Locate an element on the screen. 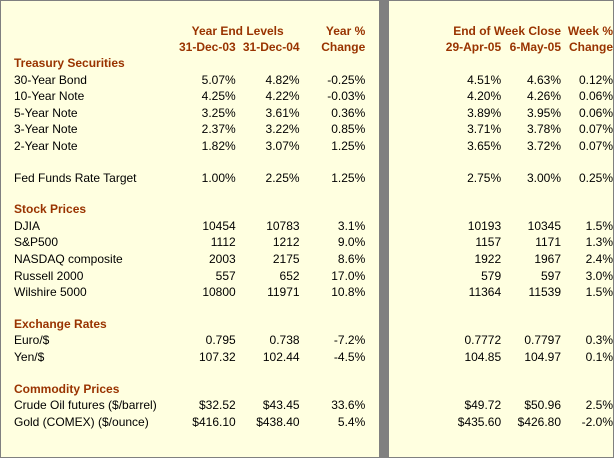 This screenshot has height=458, width=614. value-cell: 3.00% is located at coordinates (544, 177).